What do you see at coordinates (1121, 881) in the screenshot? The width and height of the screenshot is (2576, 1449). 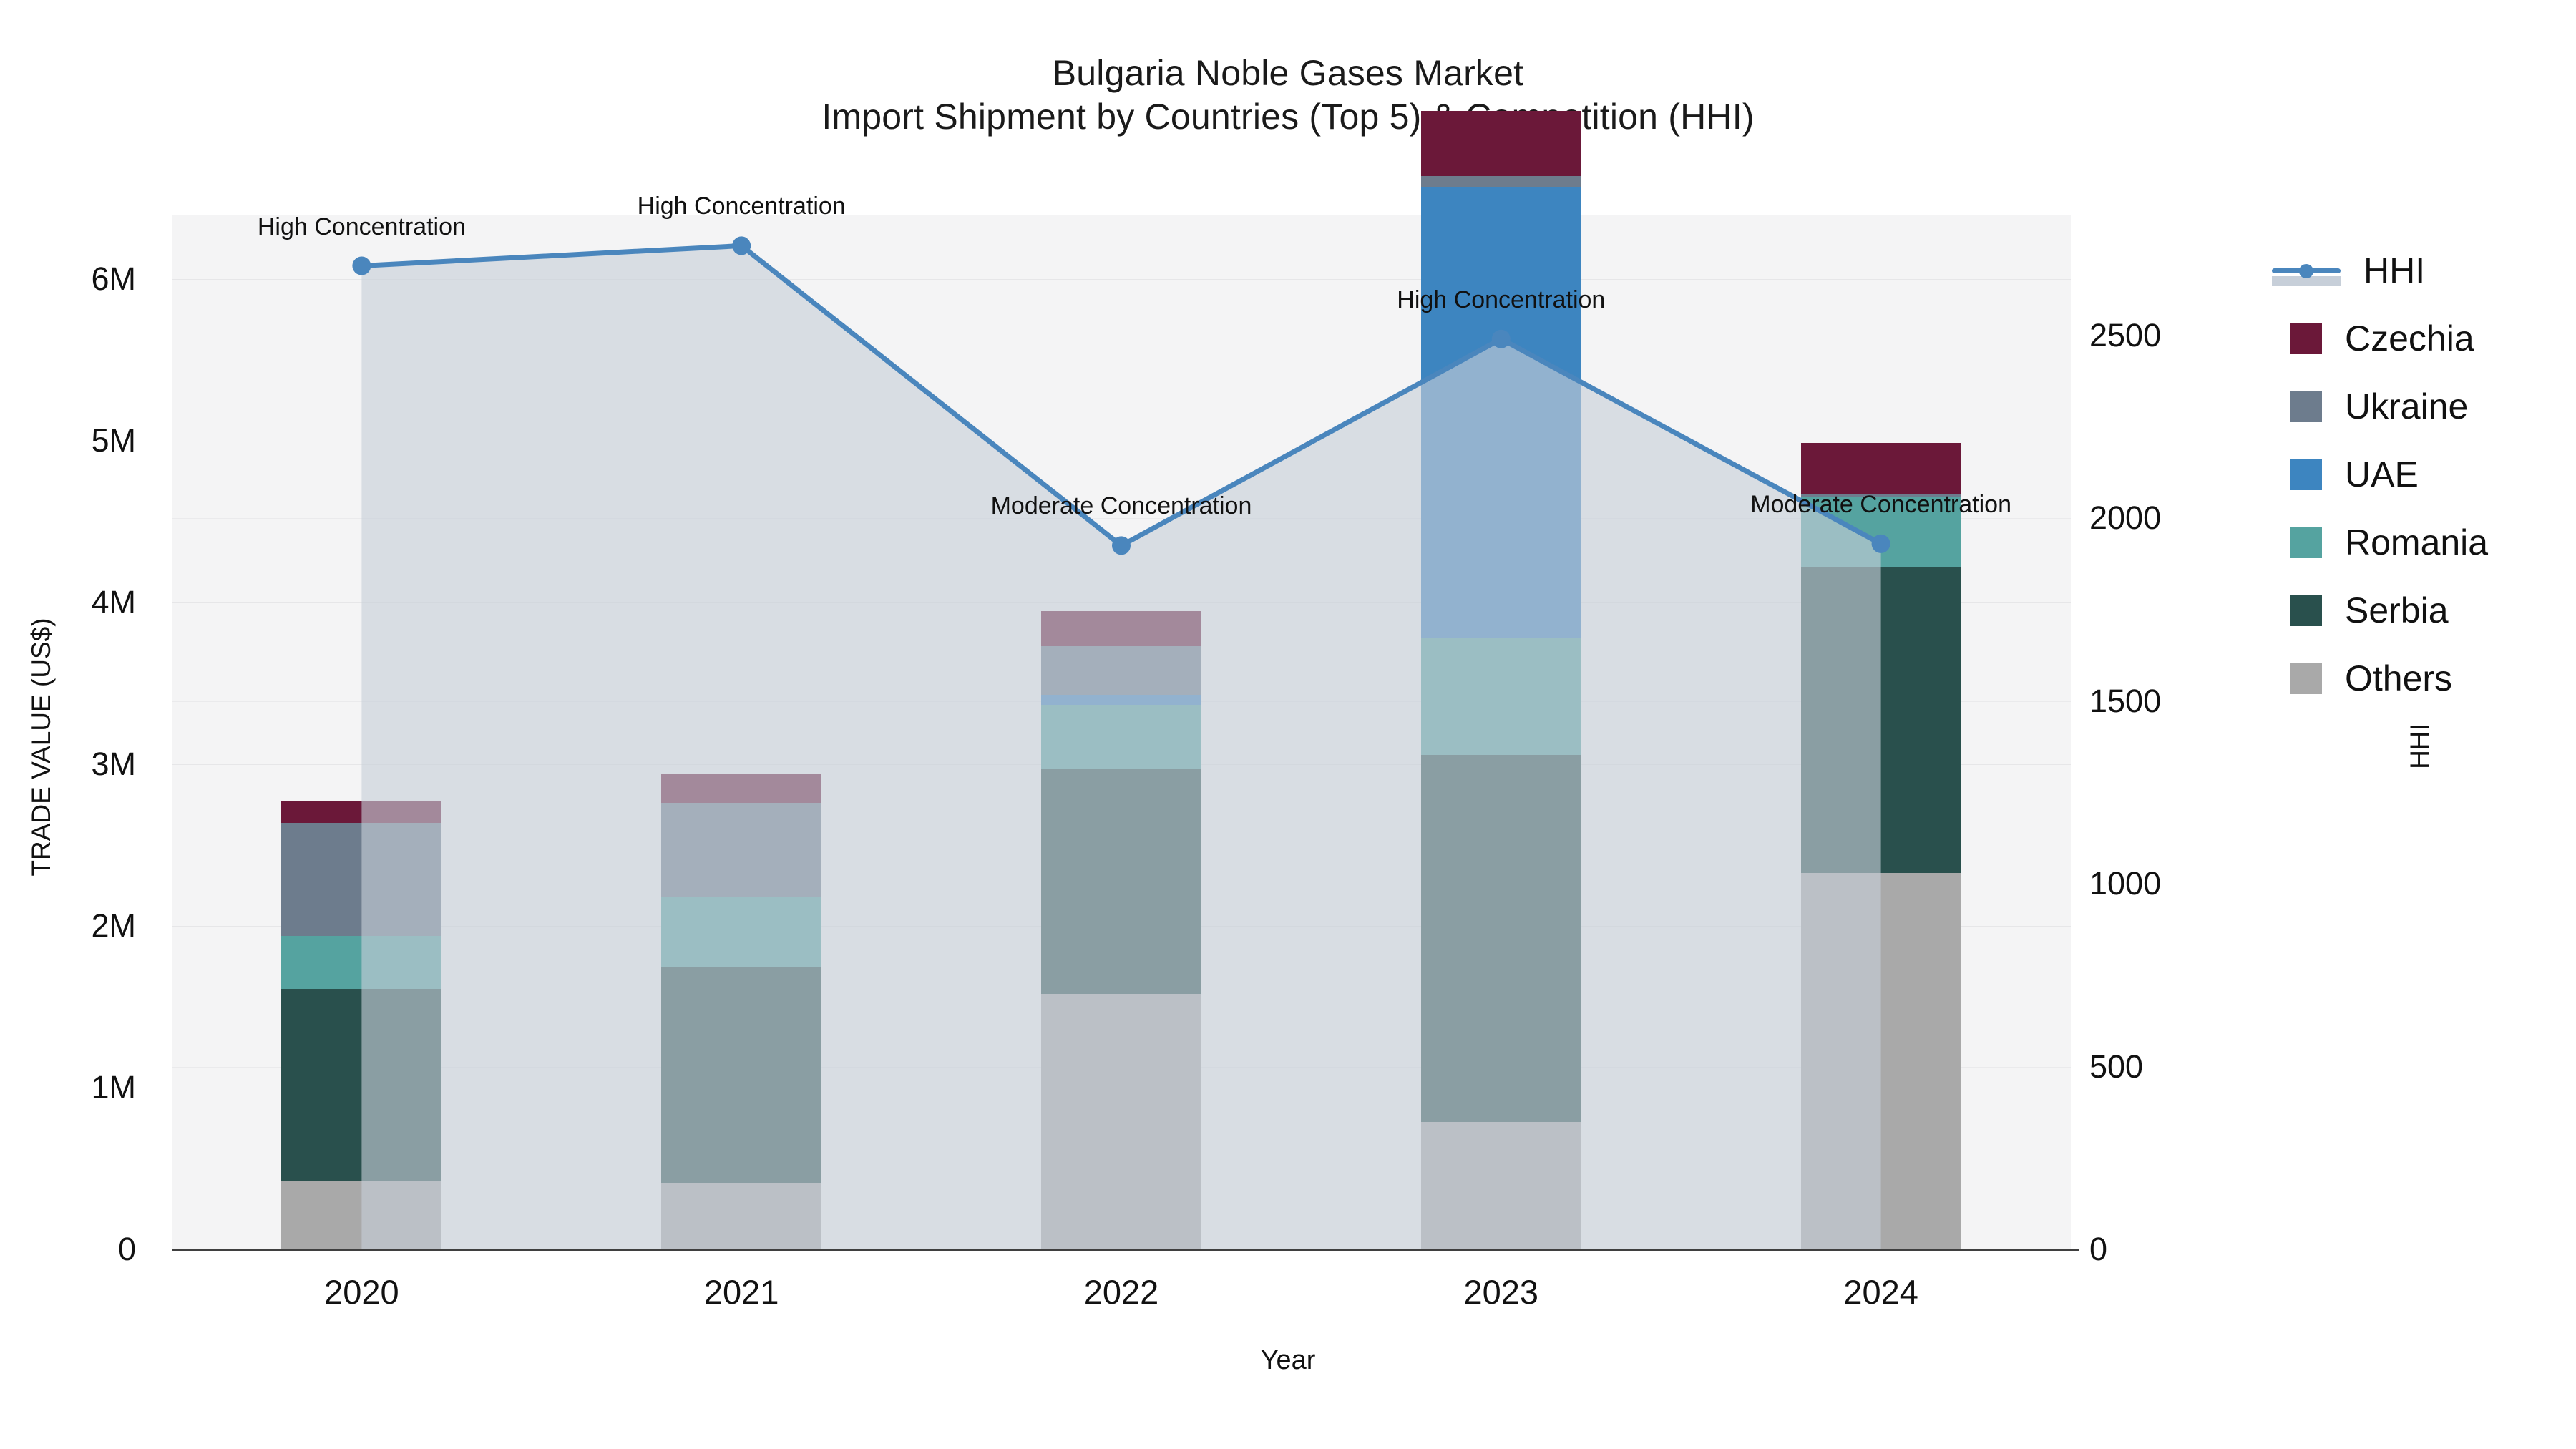 I see `bar-segment-serbia-2022` at bounding box center [1121, 881].